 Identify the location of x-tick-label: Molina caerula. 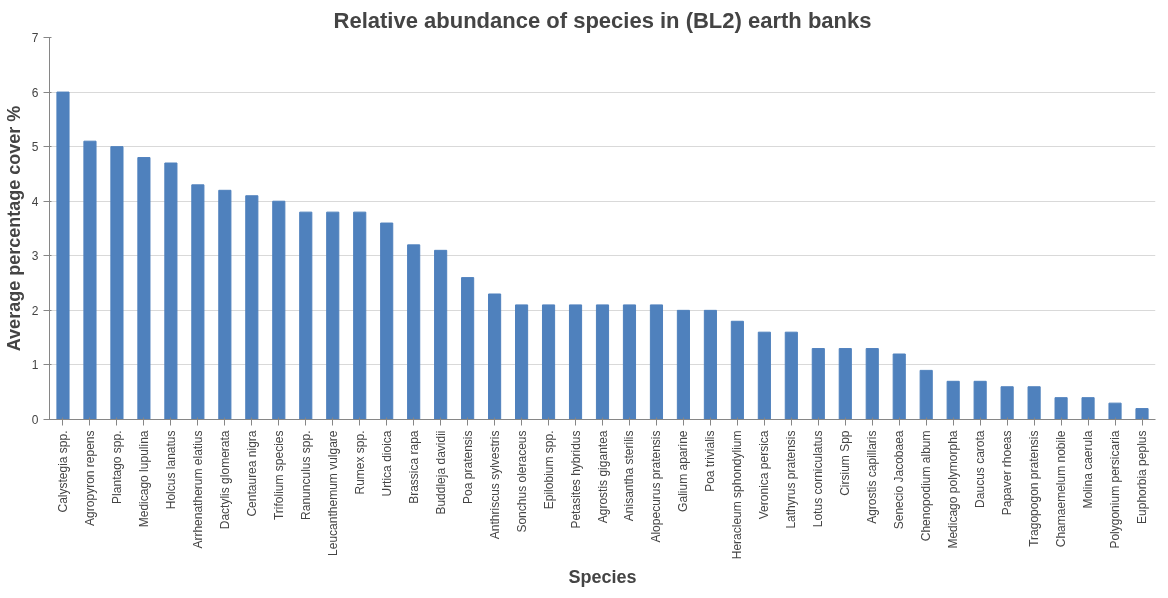
(1088, 469).